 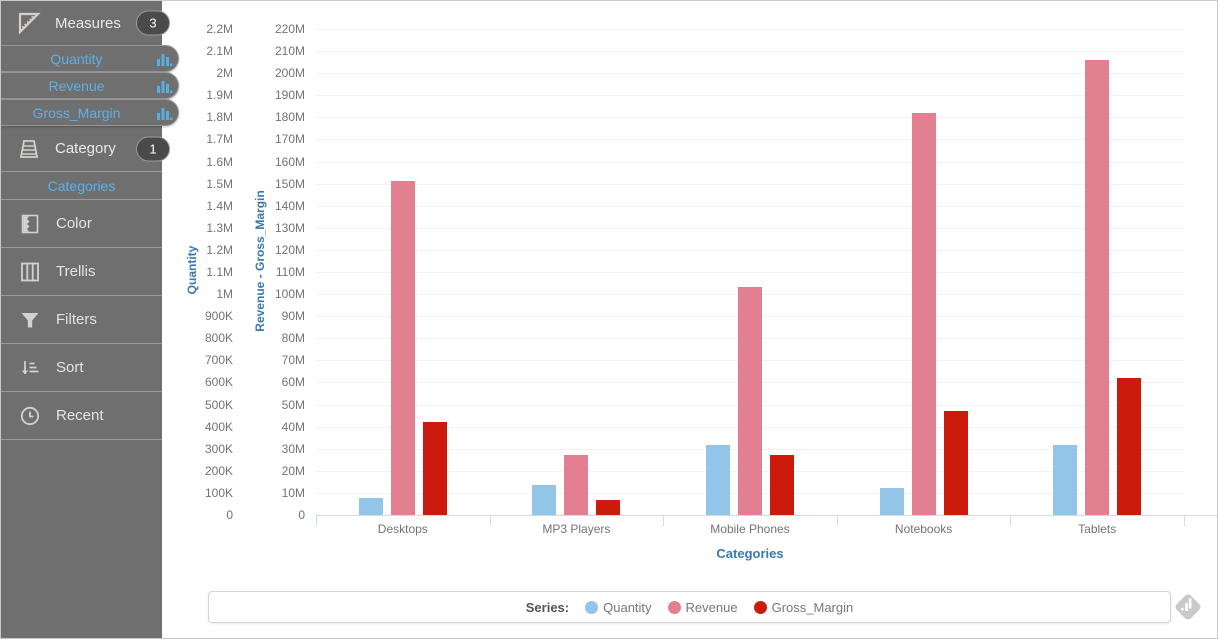 I want to click on bar-revenue-notebooks, so click(x=923, y=313).